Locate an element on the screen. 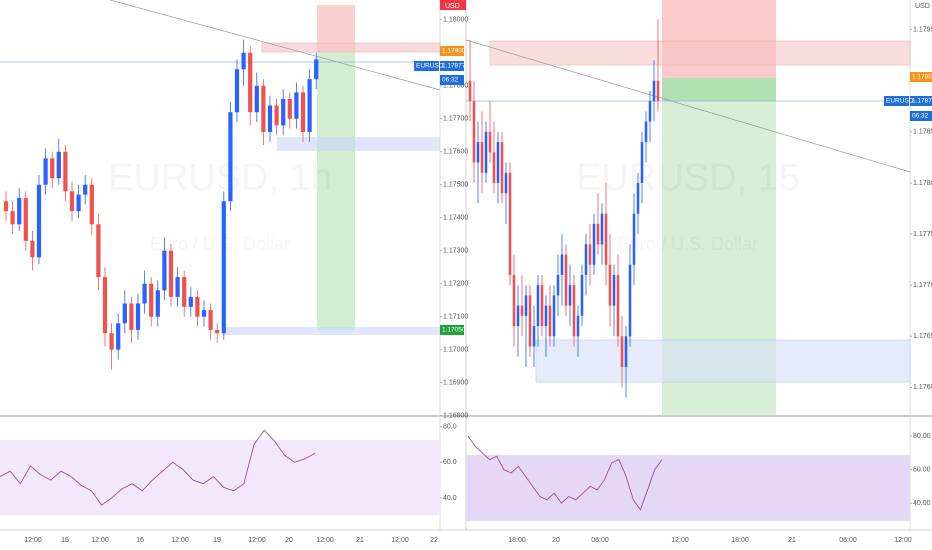 Image resolution: width=932 pixels, height=550 pixels. rsi-tick-label: 60.00 is located at coordinates (922, 469).